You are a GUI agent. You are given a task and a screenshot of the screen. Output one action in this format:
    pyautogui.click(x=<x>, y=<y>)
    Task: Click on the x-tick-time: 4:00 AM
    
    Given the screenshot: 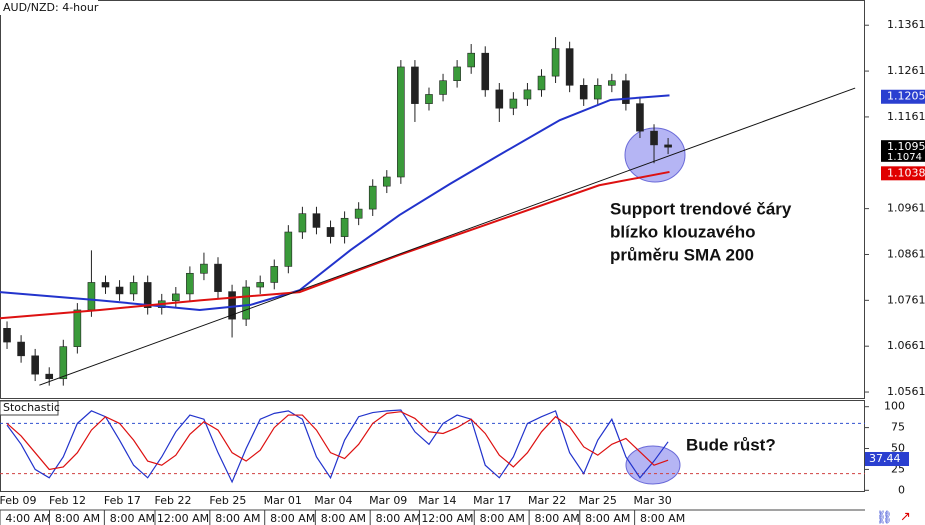 What is the action you would take?
    pyautogui.click(x=27, y=518)
    